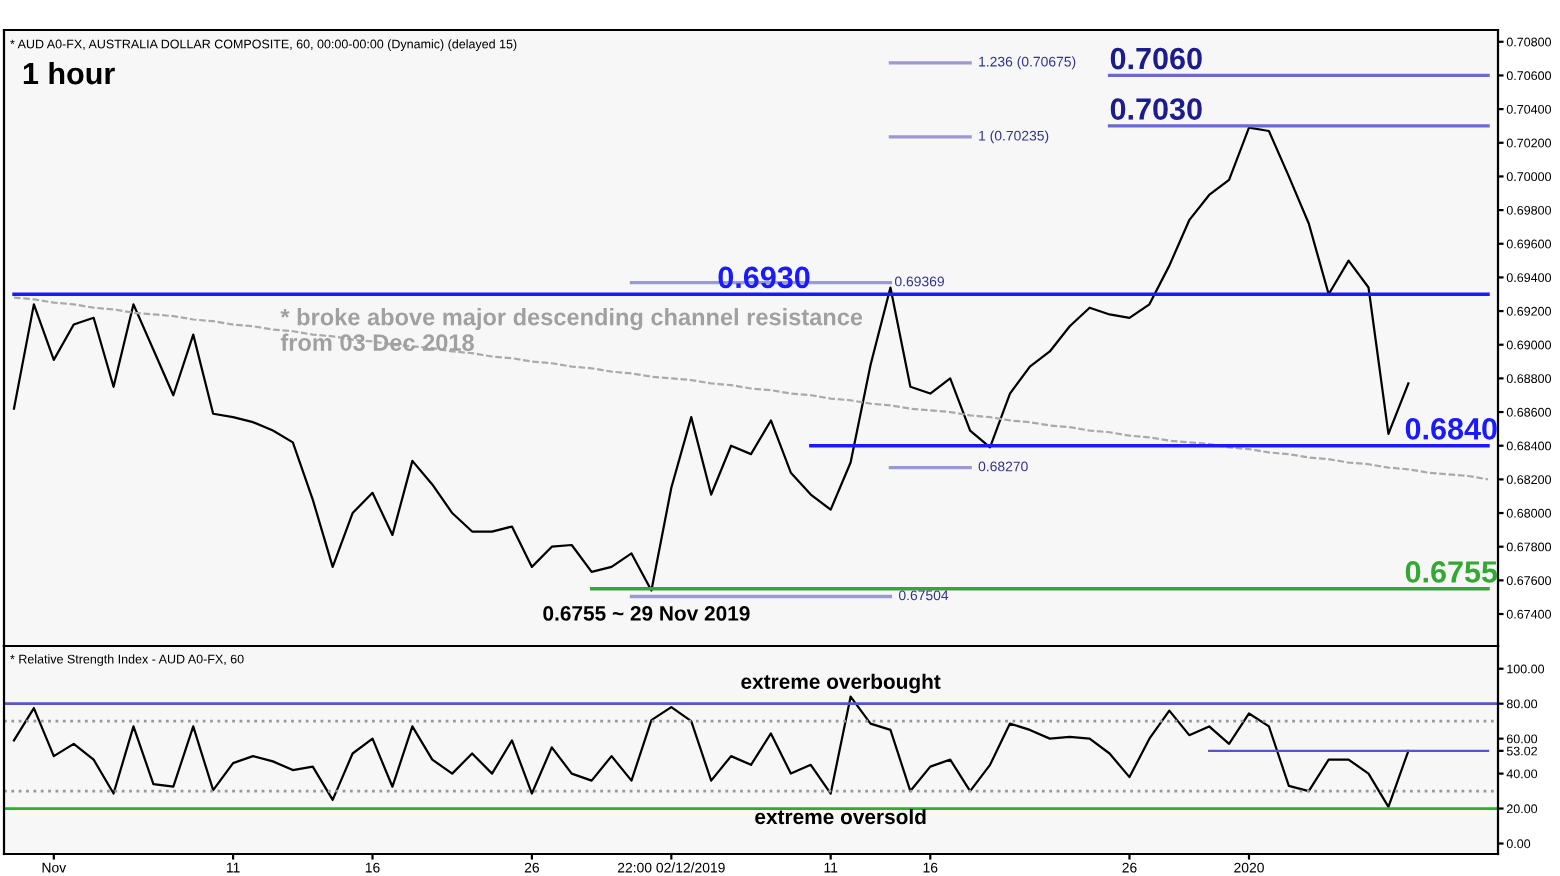 This screenshot has height=876, width=1560. What do you see at coordinates (646, 613) in the screenshot?
I see `annotation: 0.6755 ~ 29 Nov 2019` at bounding box center [646, 613].